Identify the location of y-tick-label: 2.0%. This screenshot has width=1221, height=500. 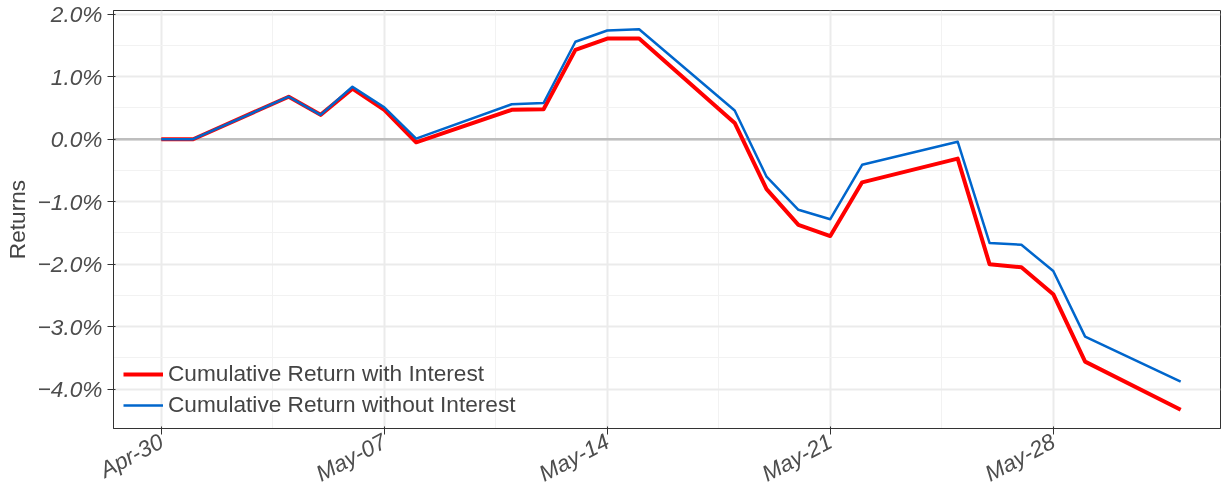
(76, 14).